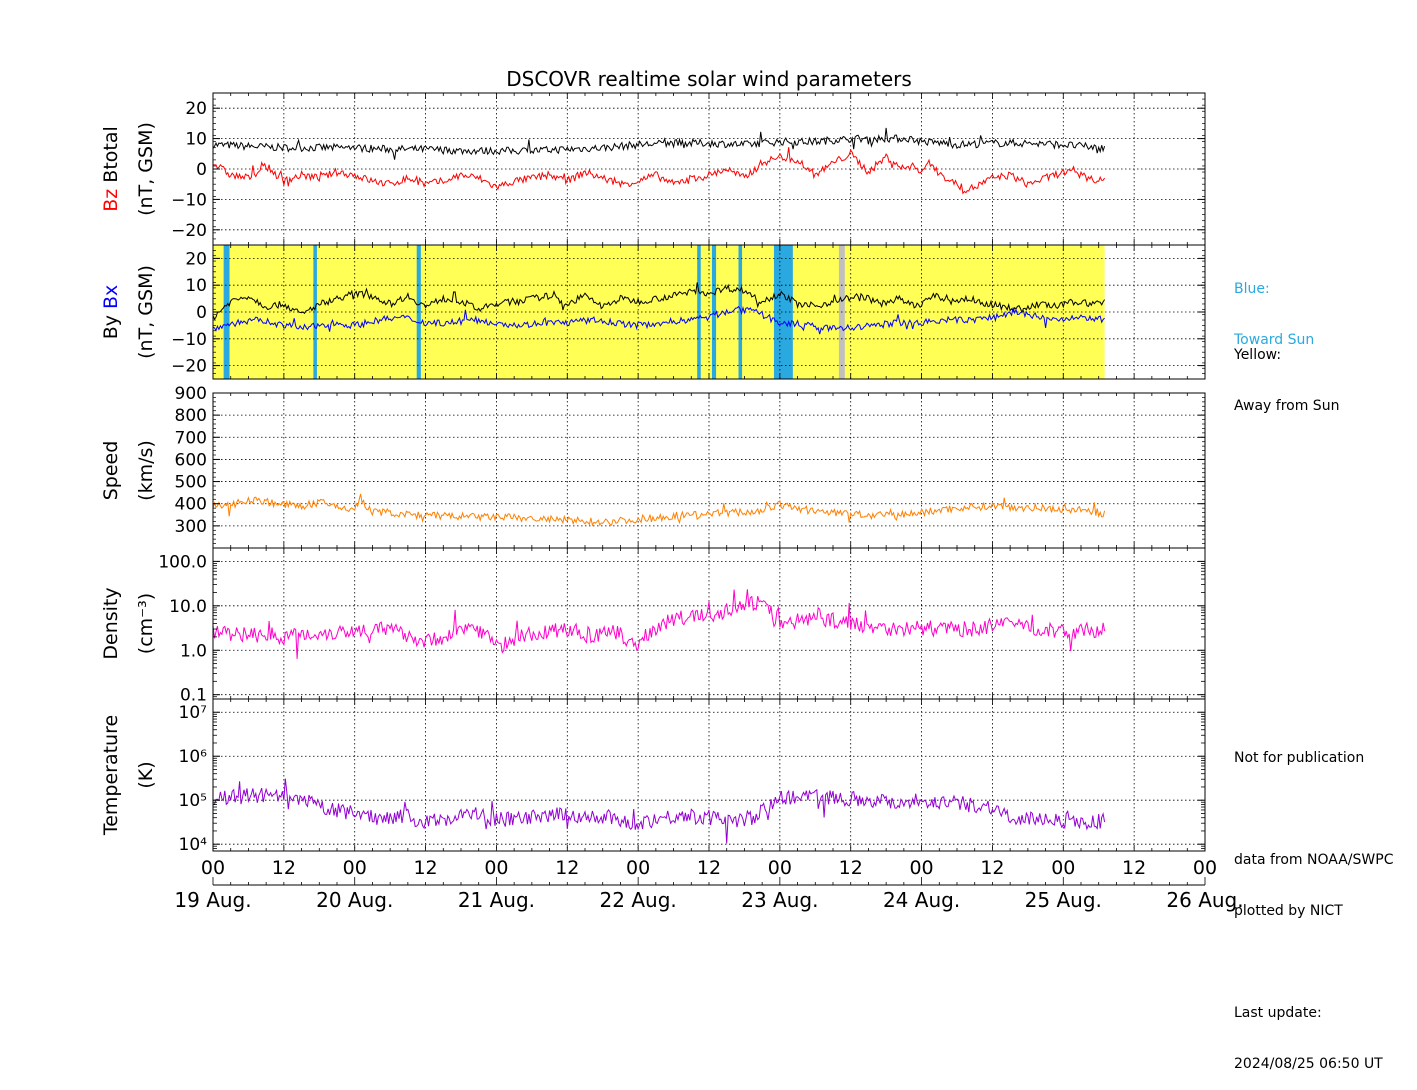 This screenshot has height=1090, width=1417. What do you see at coordinates (193, 696) in the screenshot?
I see `y-tick-label: 0.1` at bounding box center [193, 696].